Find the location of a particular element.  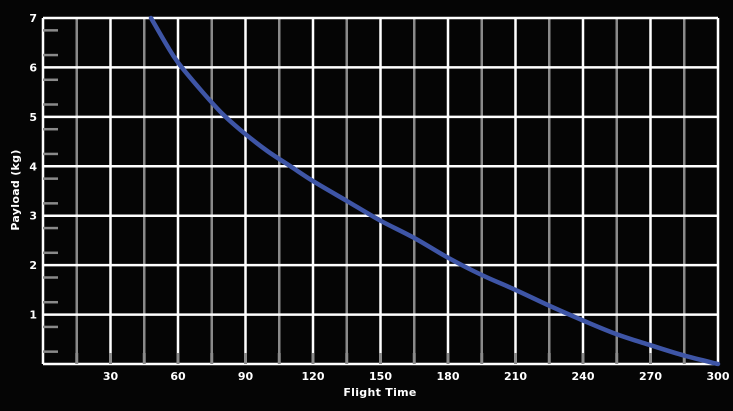

x-tick-label: 240 is located at coordinates (583, 376).